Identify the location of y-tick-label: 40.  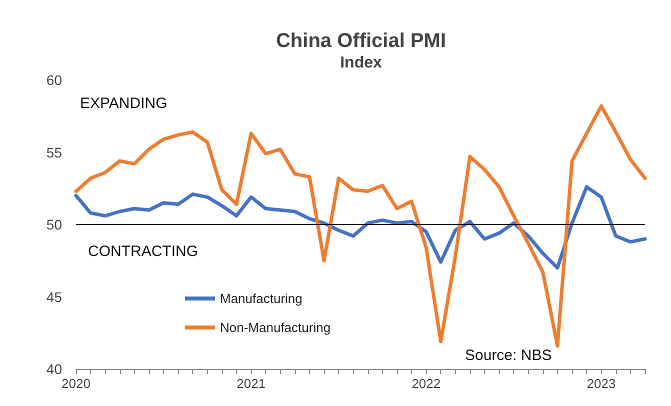
(54, 369).